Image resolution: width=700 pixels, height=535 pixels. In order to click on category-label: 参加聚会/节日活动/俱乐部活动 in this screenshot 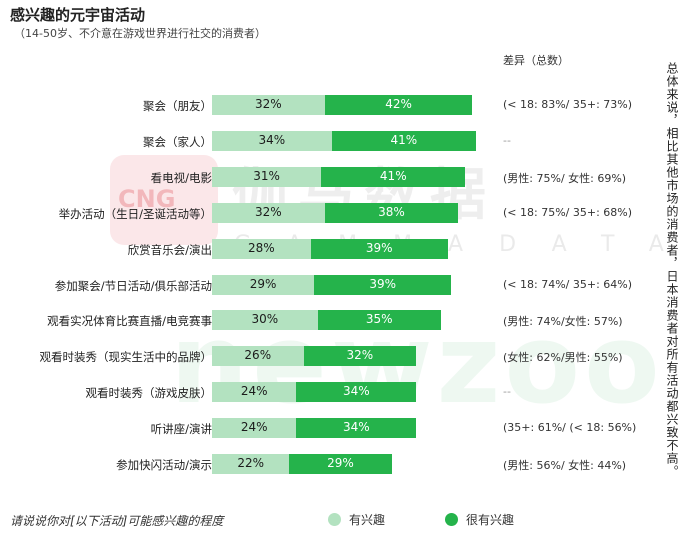, I will do `click(133, 285)`.